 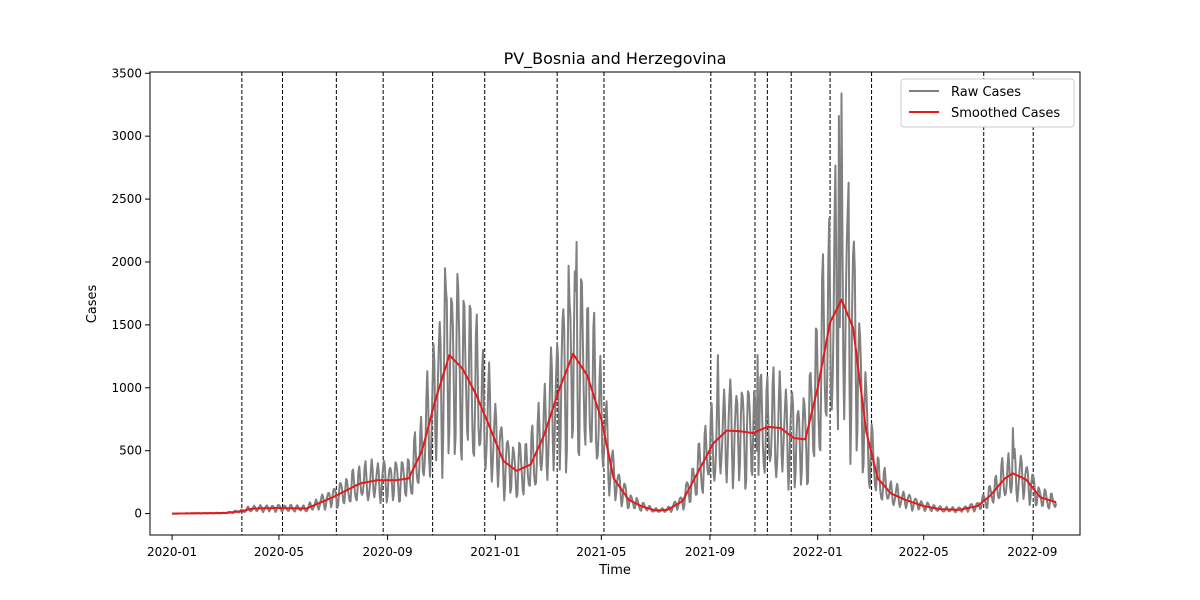 What do you see at coordinates (1005, 113) in the screenshot?
I see `legend-smoothed-label: Smoothed Cases` at bounding box center [1005, 113].